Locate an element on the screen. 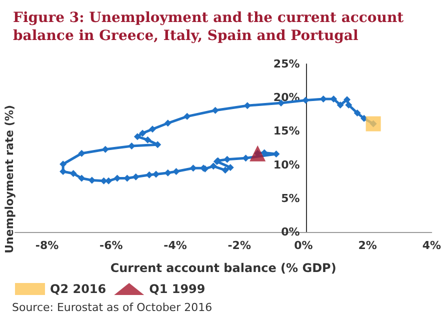 The image size is (444, 319). y-tick-label: 20% is located at coordinates (286, 97).